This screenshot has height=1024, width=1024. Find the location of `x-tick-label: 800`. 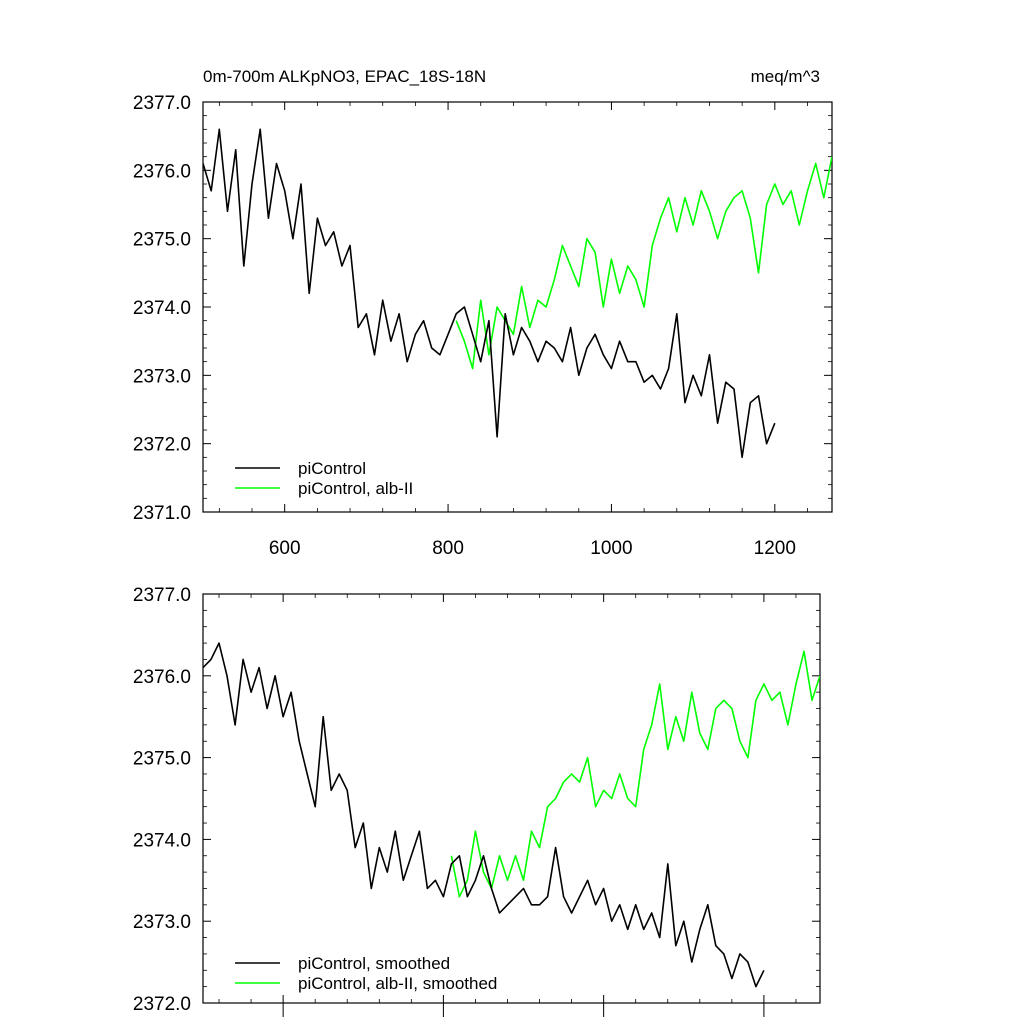

x-tick-label: 800 is located at coordinates (448, 548).